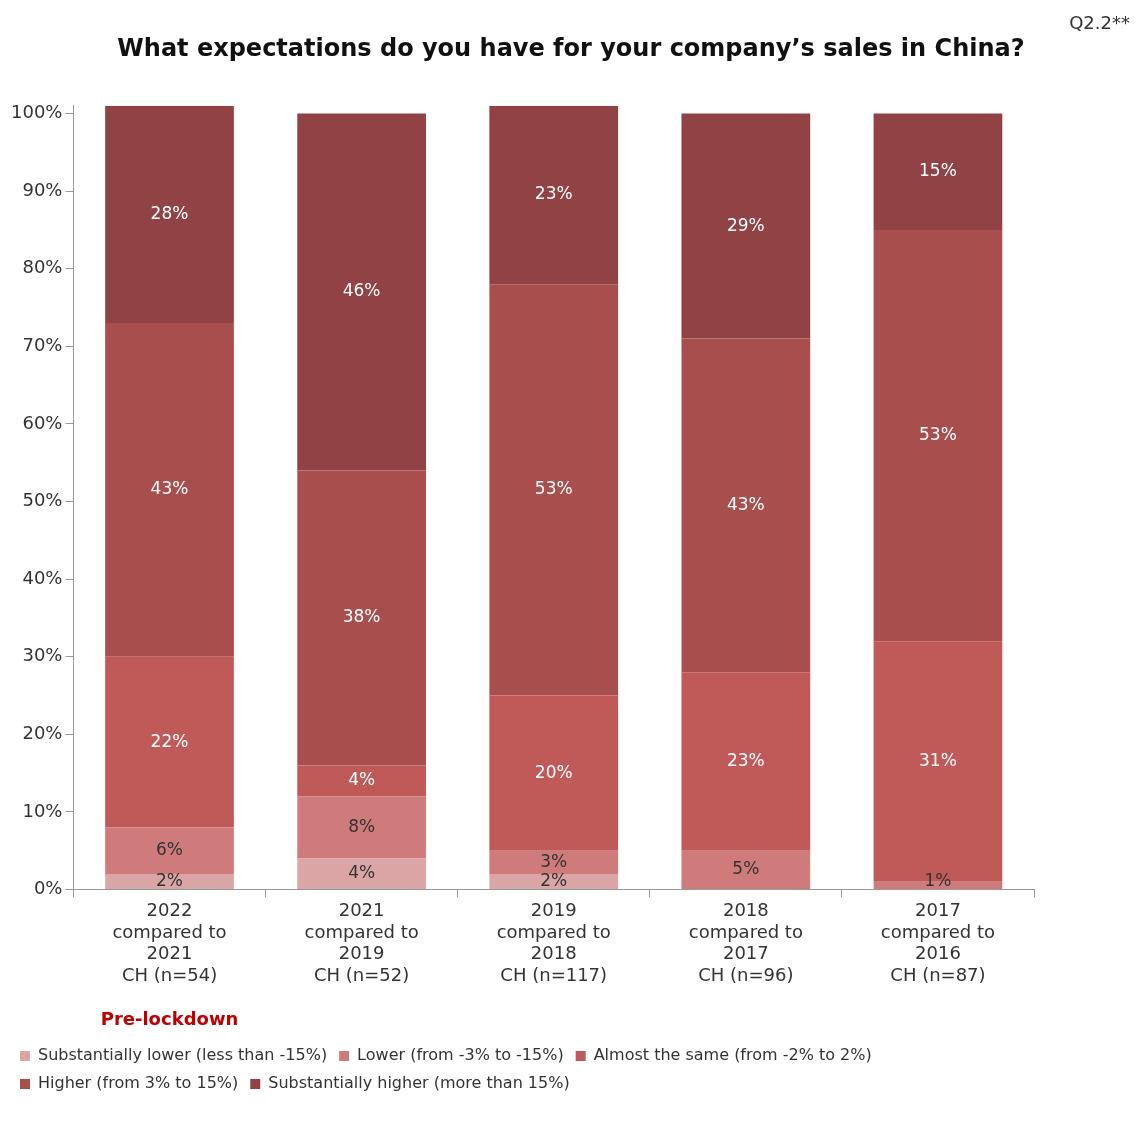  What do you see at coordinates (42, 345) in the screenshot?
I see `y-tick-label: 70%` at bounding box center [42, 345].